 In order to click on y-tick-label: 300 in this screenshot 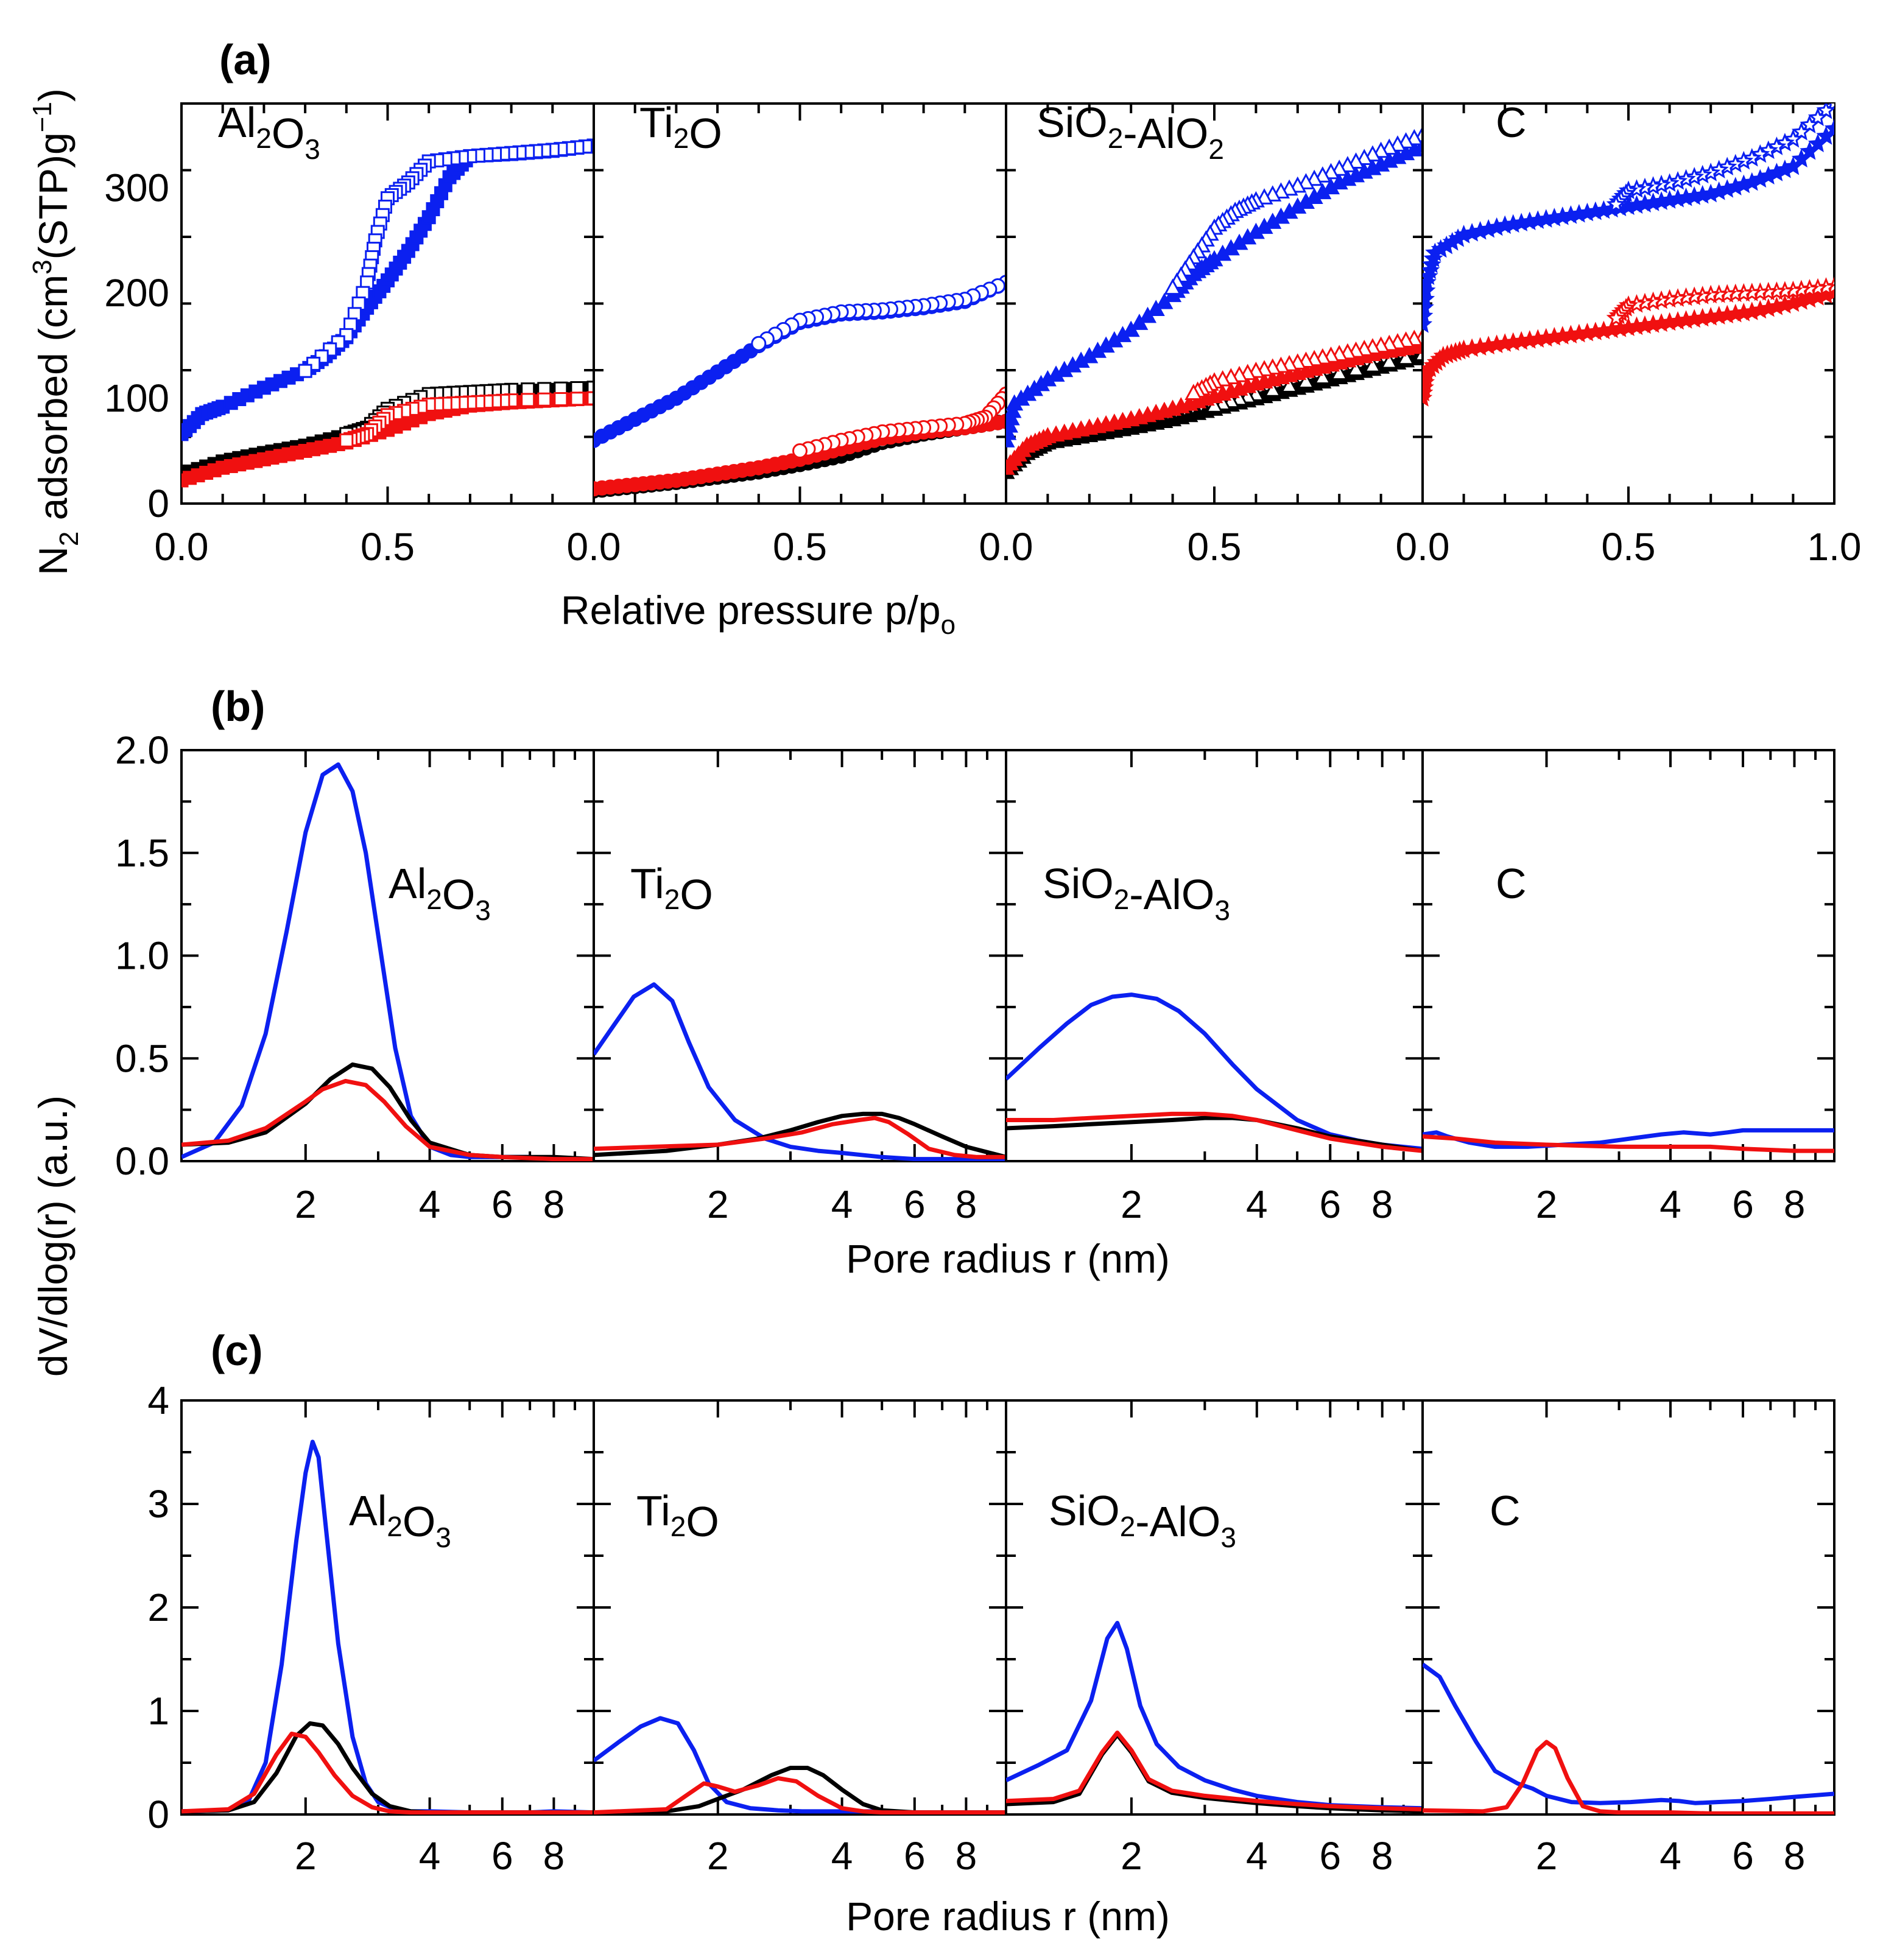, I will do `click(136, 188)`.